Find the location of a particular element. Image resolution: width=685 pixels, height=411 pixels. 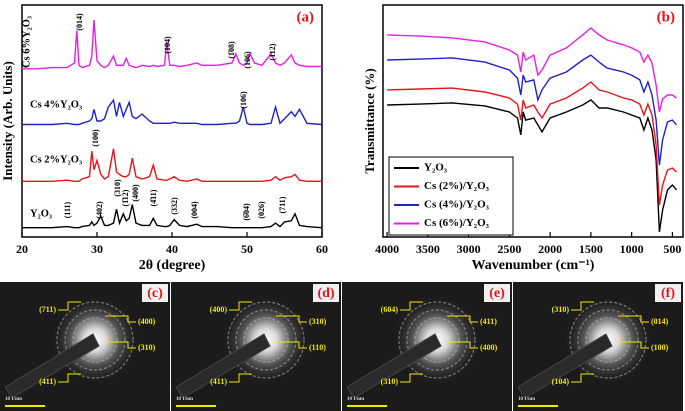

panel-label: (a) is located at coordinates (306, 17).